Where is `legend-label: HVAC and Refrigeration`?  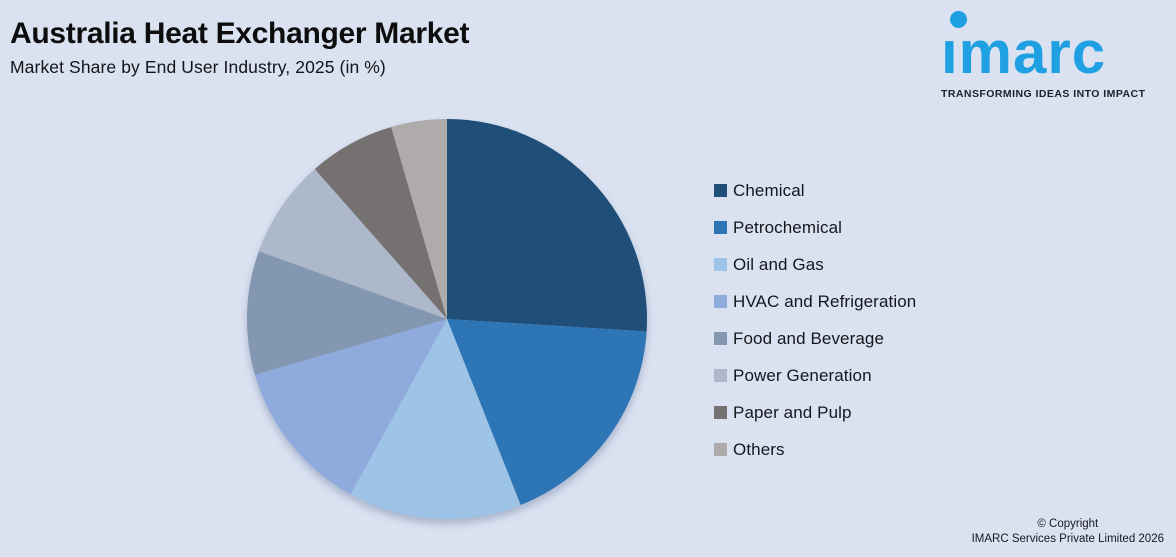 legend-label: HVAC and Refrigeration is located at coordinates (825, 301).